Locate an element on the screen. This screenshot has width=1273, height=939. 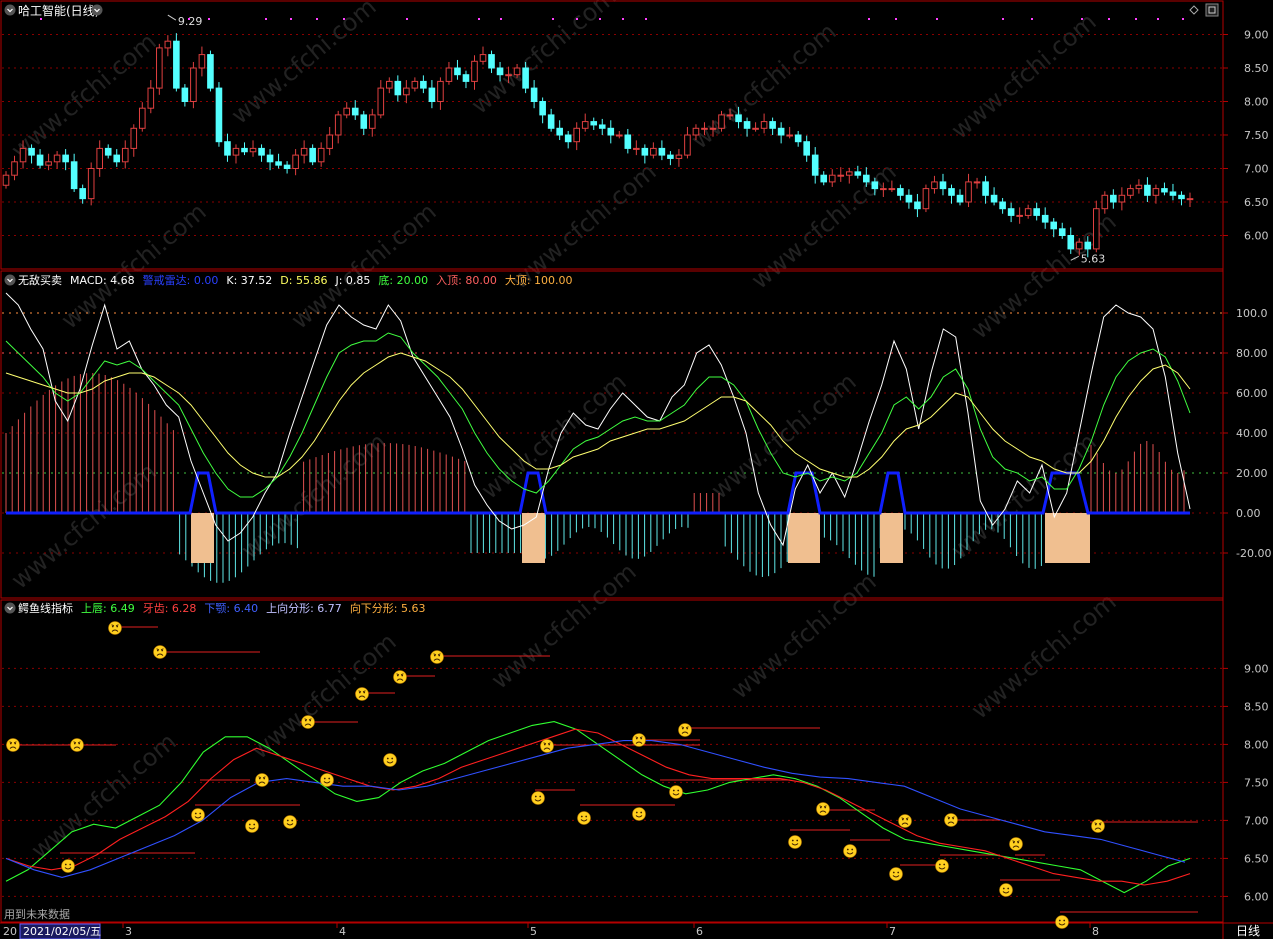
time-axis: 20 2021/02/05/五 3 4 5 6 7 8 日线 is located at coordinates (631, 931).